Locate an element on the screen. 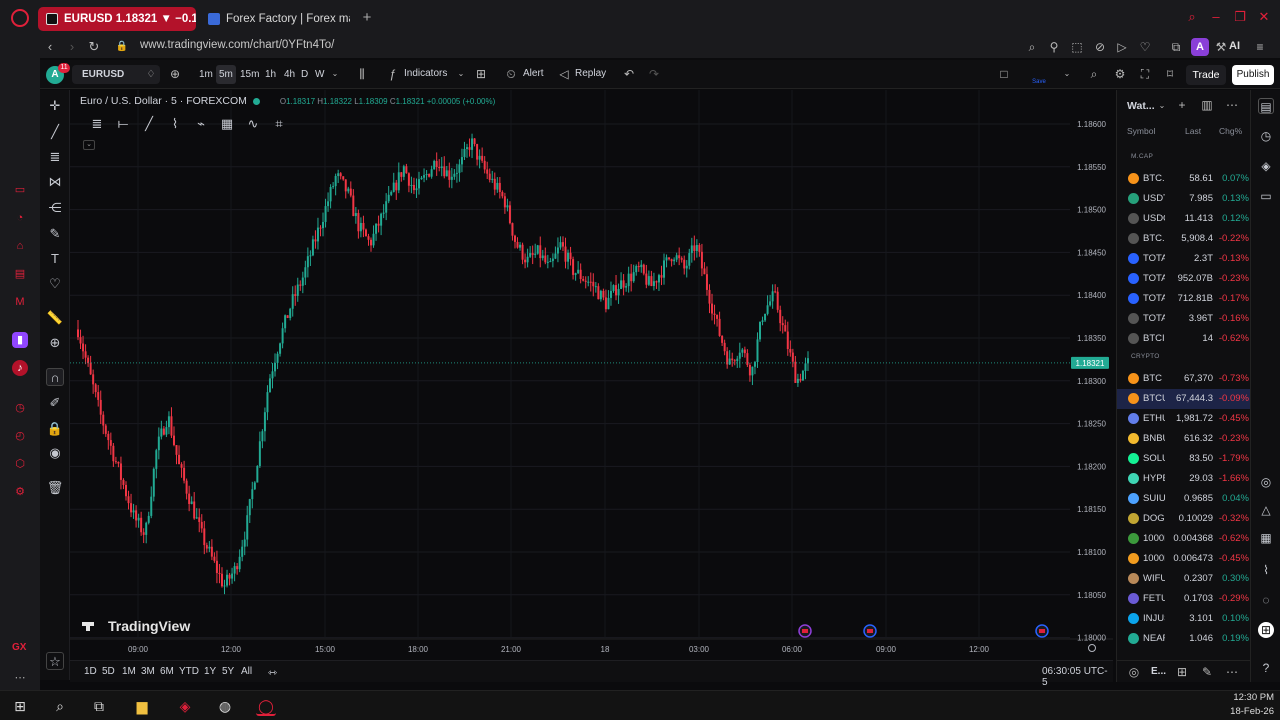  gx-control-icon: ▭ is located at coordinates (20, 190).